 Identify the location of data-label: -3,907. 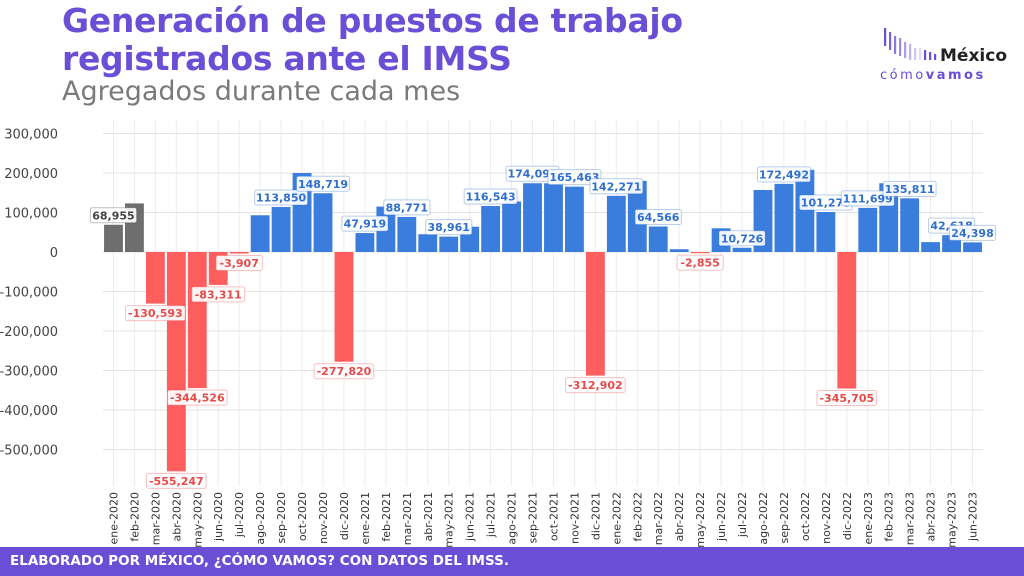
(239, 263).